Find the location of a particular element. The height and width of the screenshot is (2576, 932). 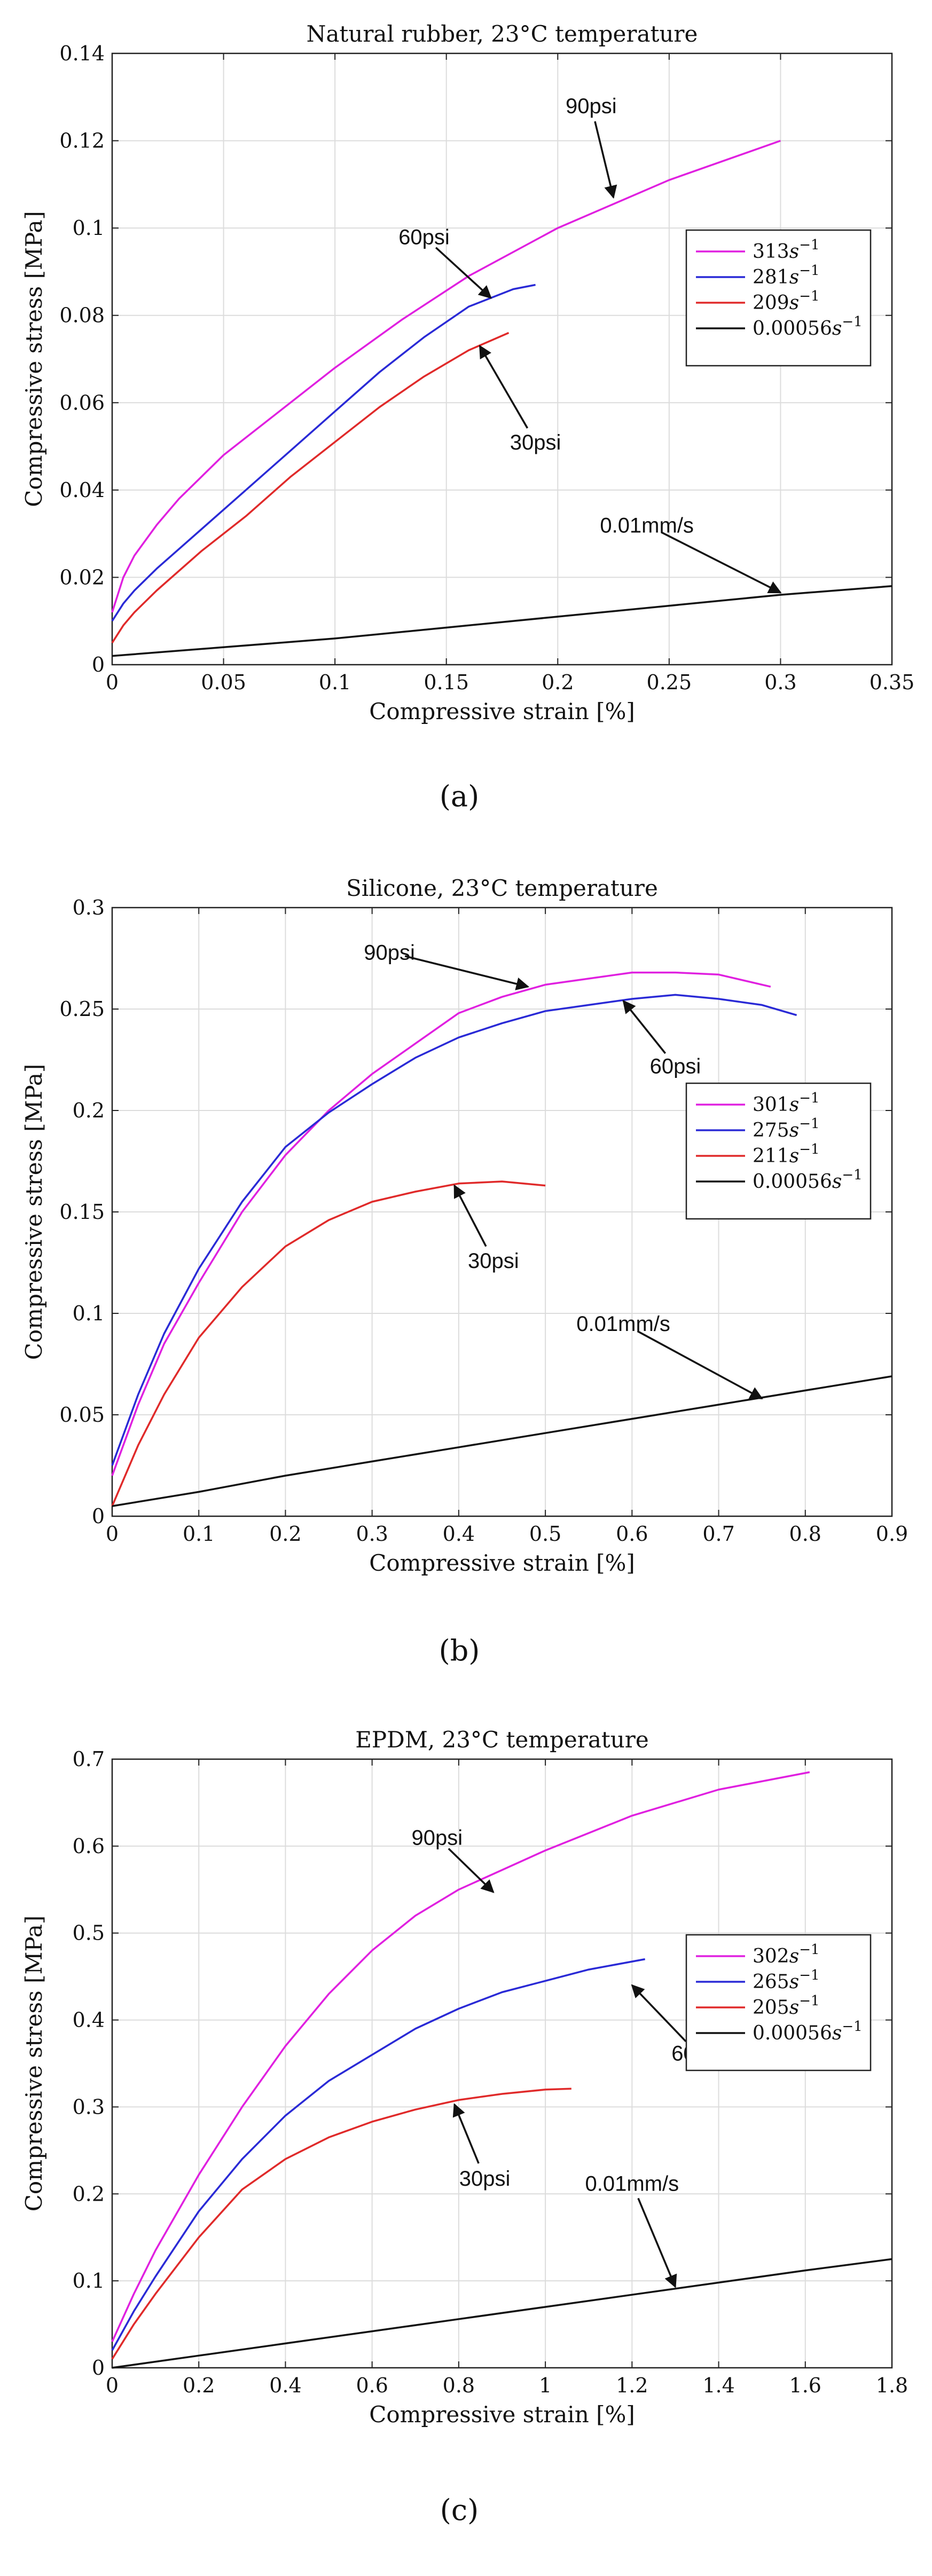

legend-entry-label: 265s−1 is located at coordinates (786, 1980).